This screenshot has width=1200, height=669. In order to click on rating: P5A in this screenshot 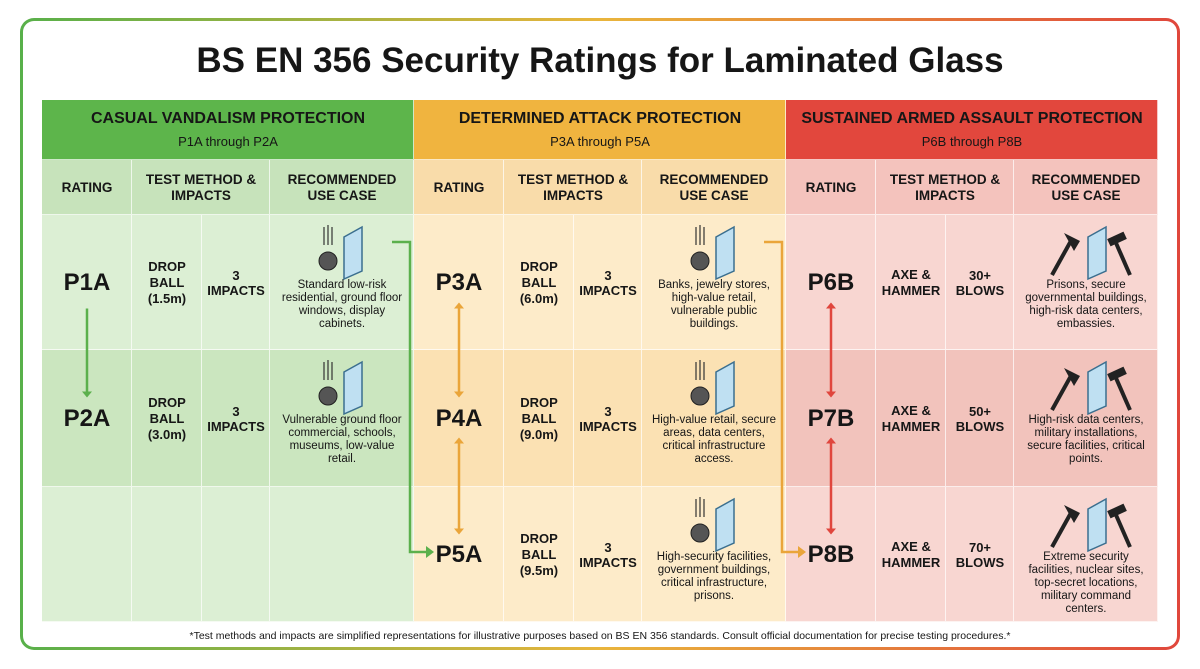, I will do `click(459, 554)`.